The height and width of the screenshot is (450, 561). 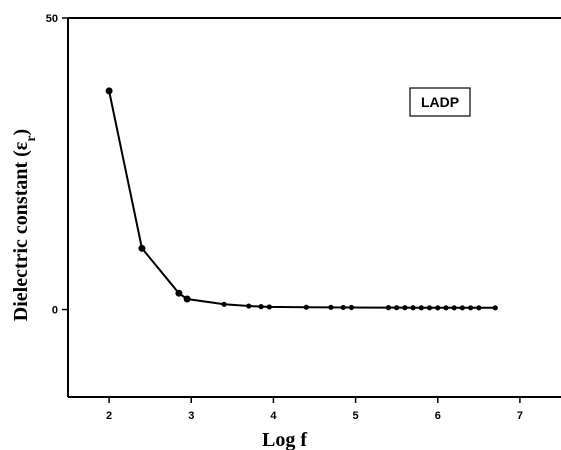 I want to click on x-tick-label: 7, so click(x=520, y=416).